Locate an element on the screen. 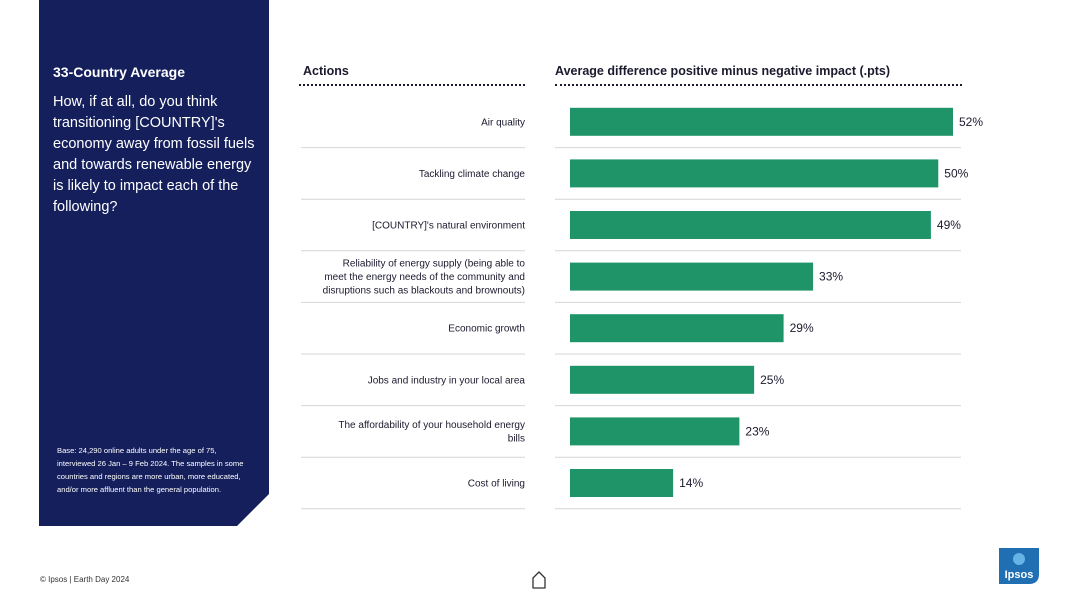  category-label: [COUNTRY]'s natural environment is located at coordinates (448, 226).